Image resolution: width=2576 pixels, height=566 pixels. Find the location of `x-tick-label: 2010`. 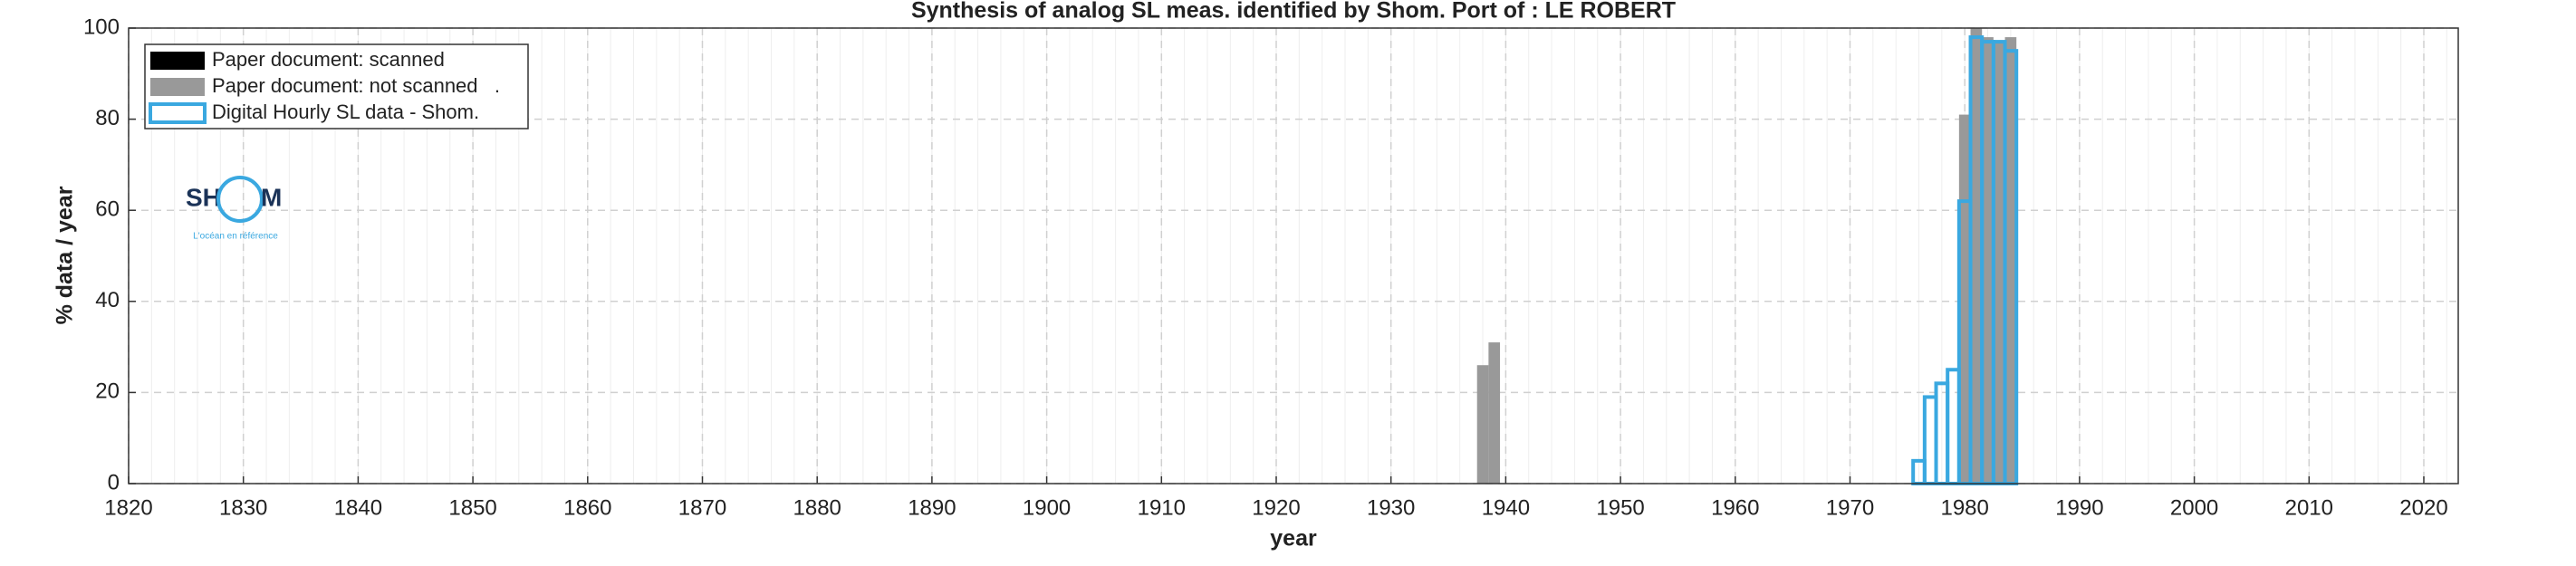

x-tick-label: 2010 is located at coordinates (2309, 507).